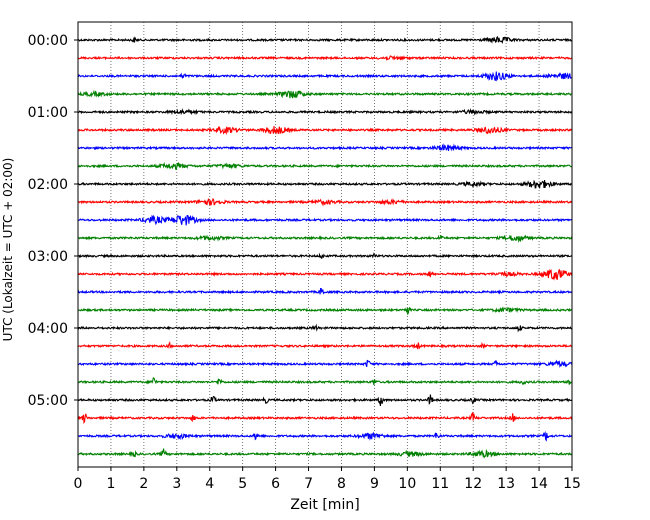 Image resolution: width=650 pixels, height=520 pixels. I want to click on y-tick-label: 03:00, so click(48, 257).